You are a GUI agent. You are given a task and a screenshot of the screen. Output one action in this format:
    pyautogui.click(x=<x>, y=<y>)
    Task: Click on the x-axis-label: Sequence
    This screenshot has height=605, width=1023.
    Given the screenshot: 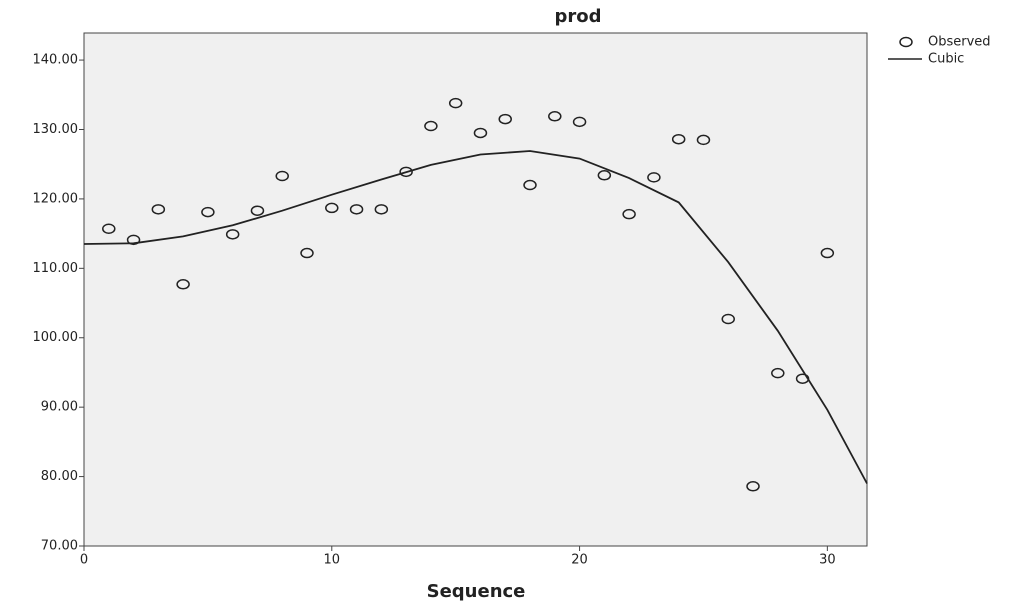 What is the action you would take?
    pyautogui.click(x=476, y=591)
    